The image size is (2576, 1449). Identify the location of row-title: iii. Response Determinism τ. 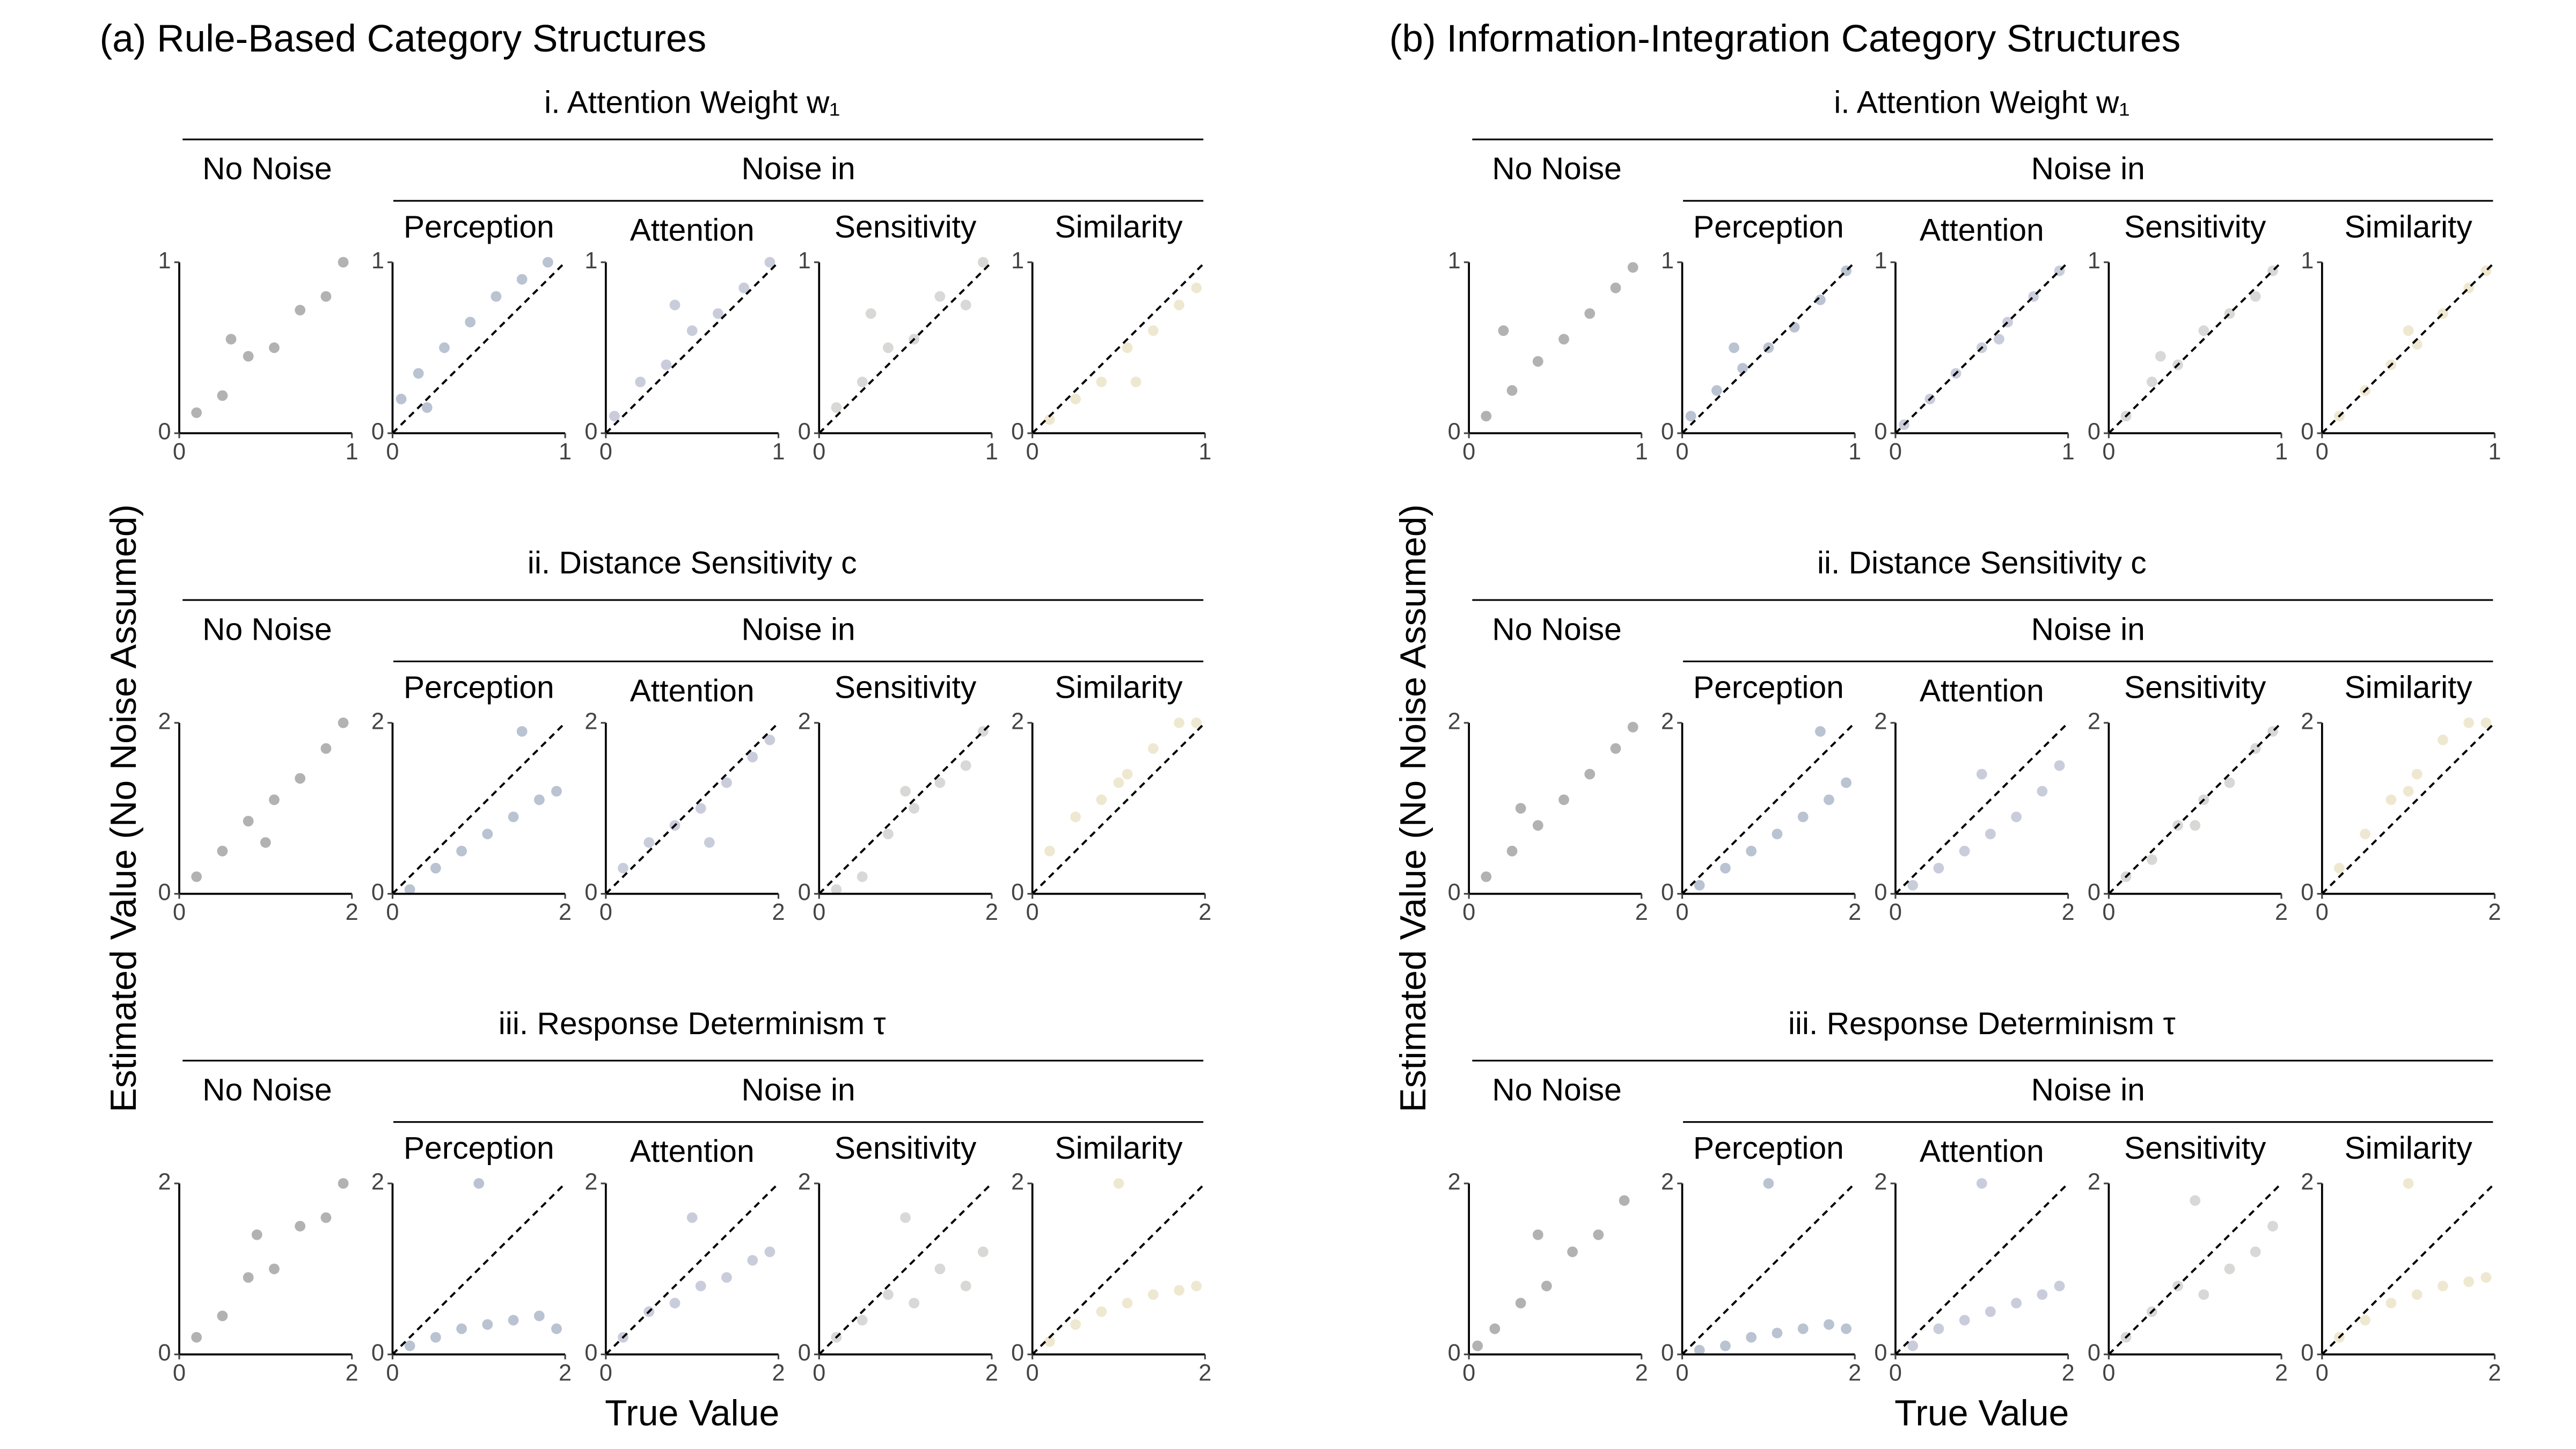
(1982, 1023).